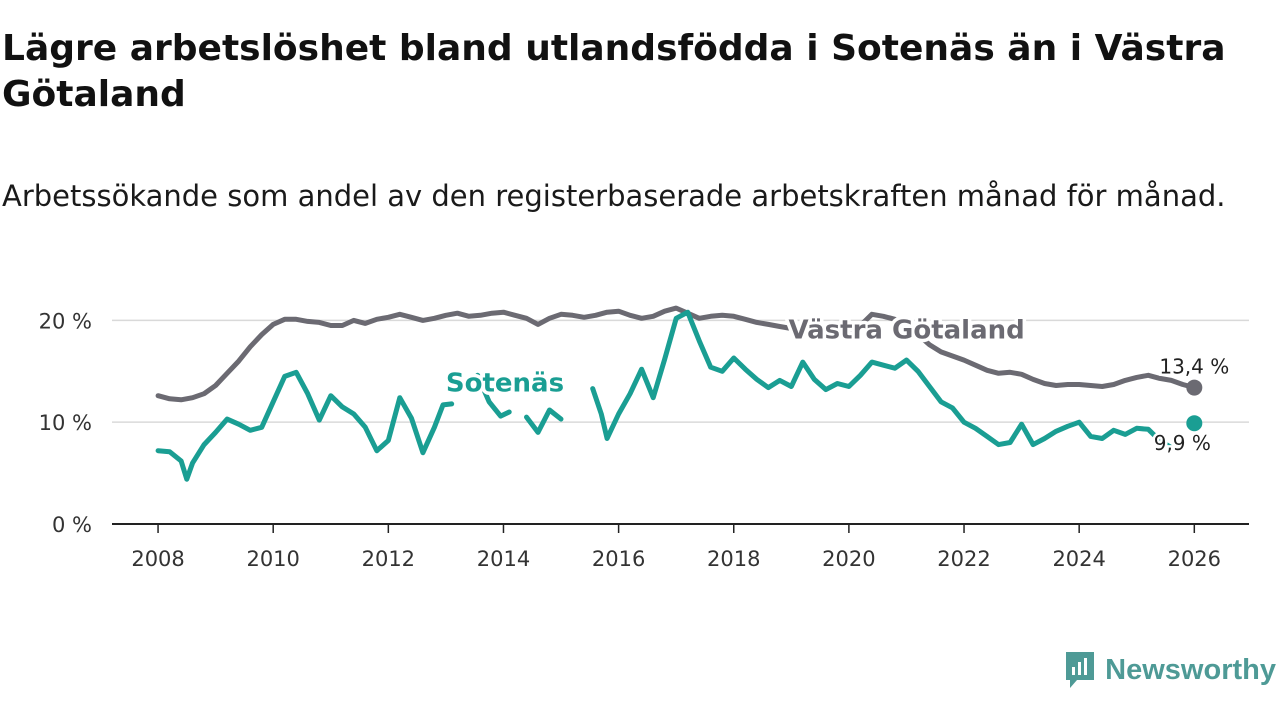  What do you see at coordinates (1194, 423) in the screenshot?
I see `endpoint-sotenas` at bounding box center [1194, 423].